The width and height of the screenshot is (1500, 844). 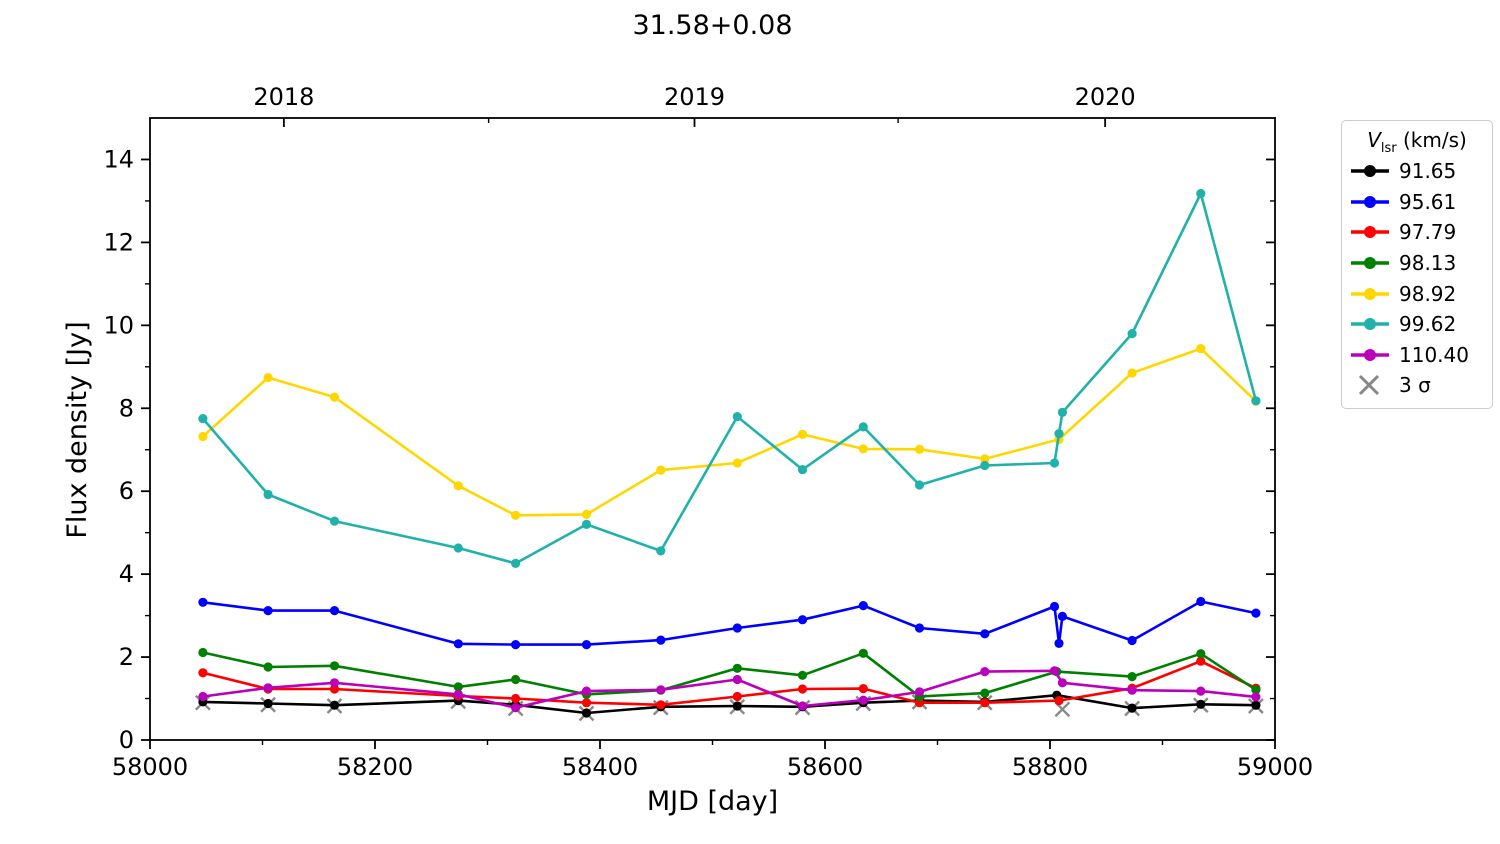 What do you see at coordinates (729, 674) in the screenshot?
I see `series-line-98.13` at bounding box center [729, 674].